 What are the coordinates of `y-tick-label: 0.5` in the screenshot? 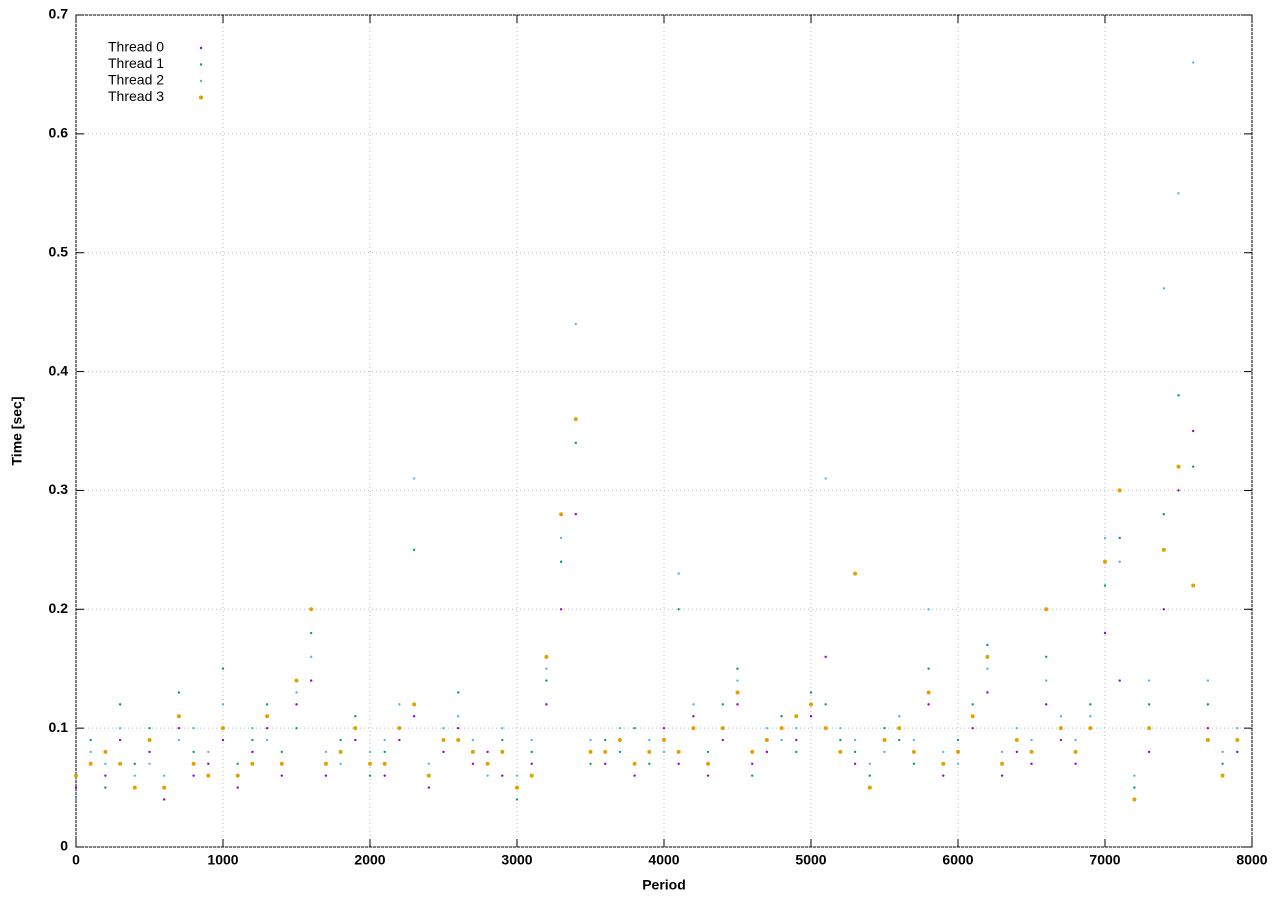 It's located at (59, 251).